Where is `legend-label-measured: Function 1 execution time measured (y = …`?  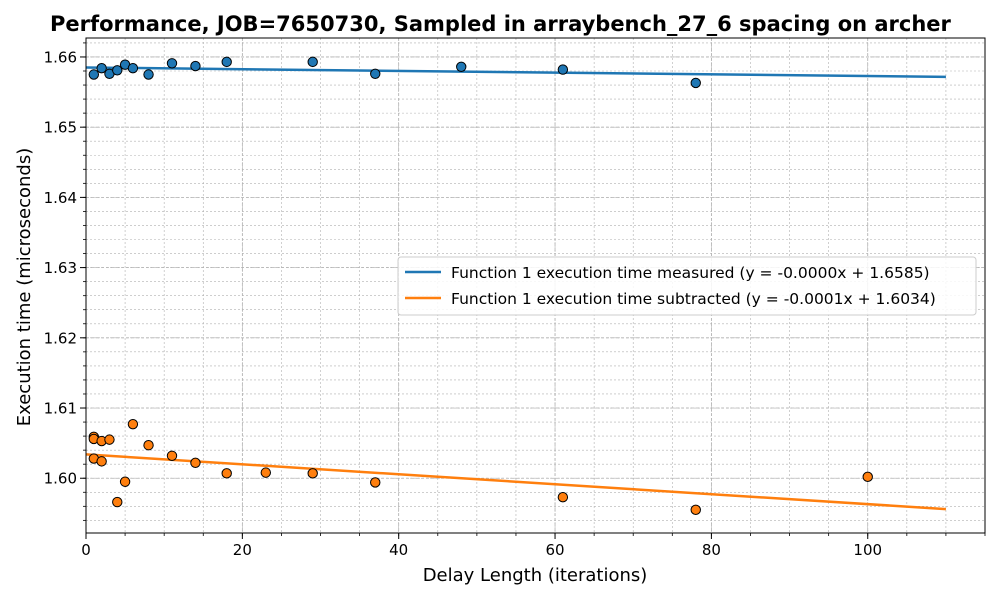 legend-label-measured: Function 1 execution time measured (y = … is located at coordinates (690, 273).